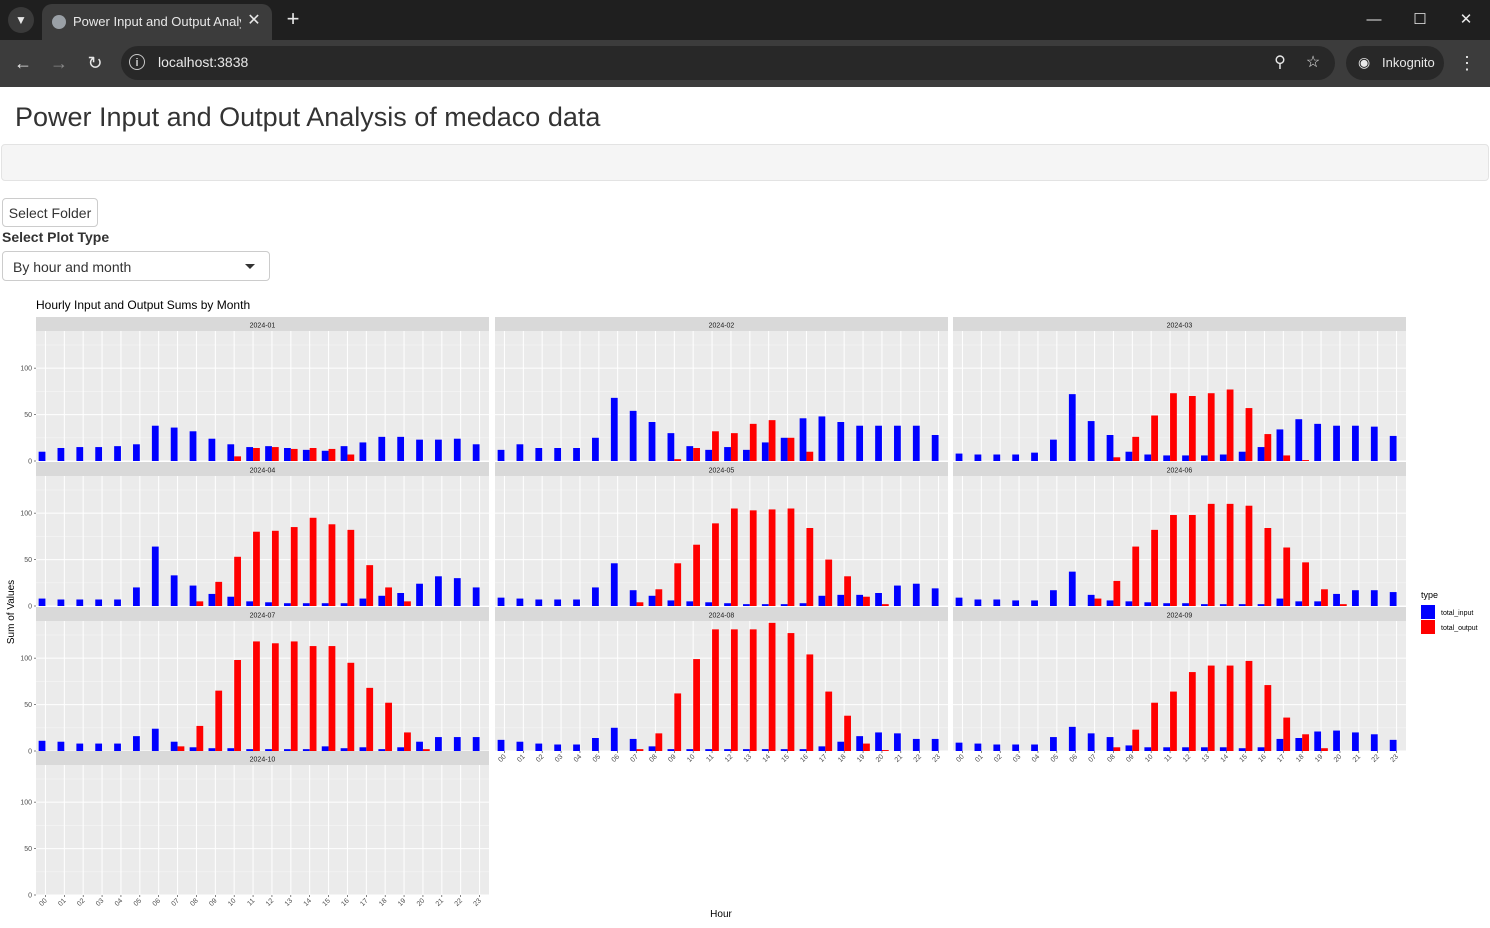 The height and width of the screenshot is (928, 1490). I want to click on star-icon: ☆, so click(1313, 62).